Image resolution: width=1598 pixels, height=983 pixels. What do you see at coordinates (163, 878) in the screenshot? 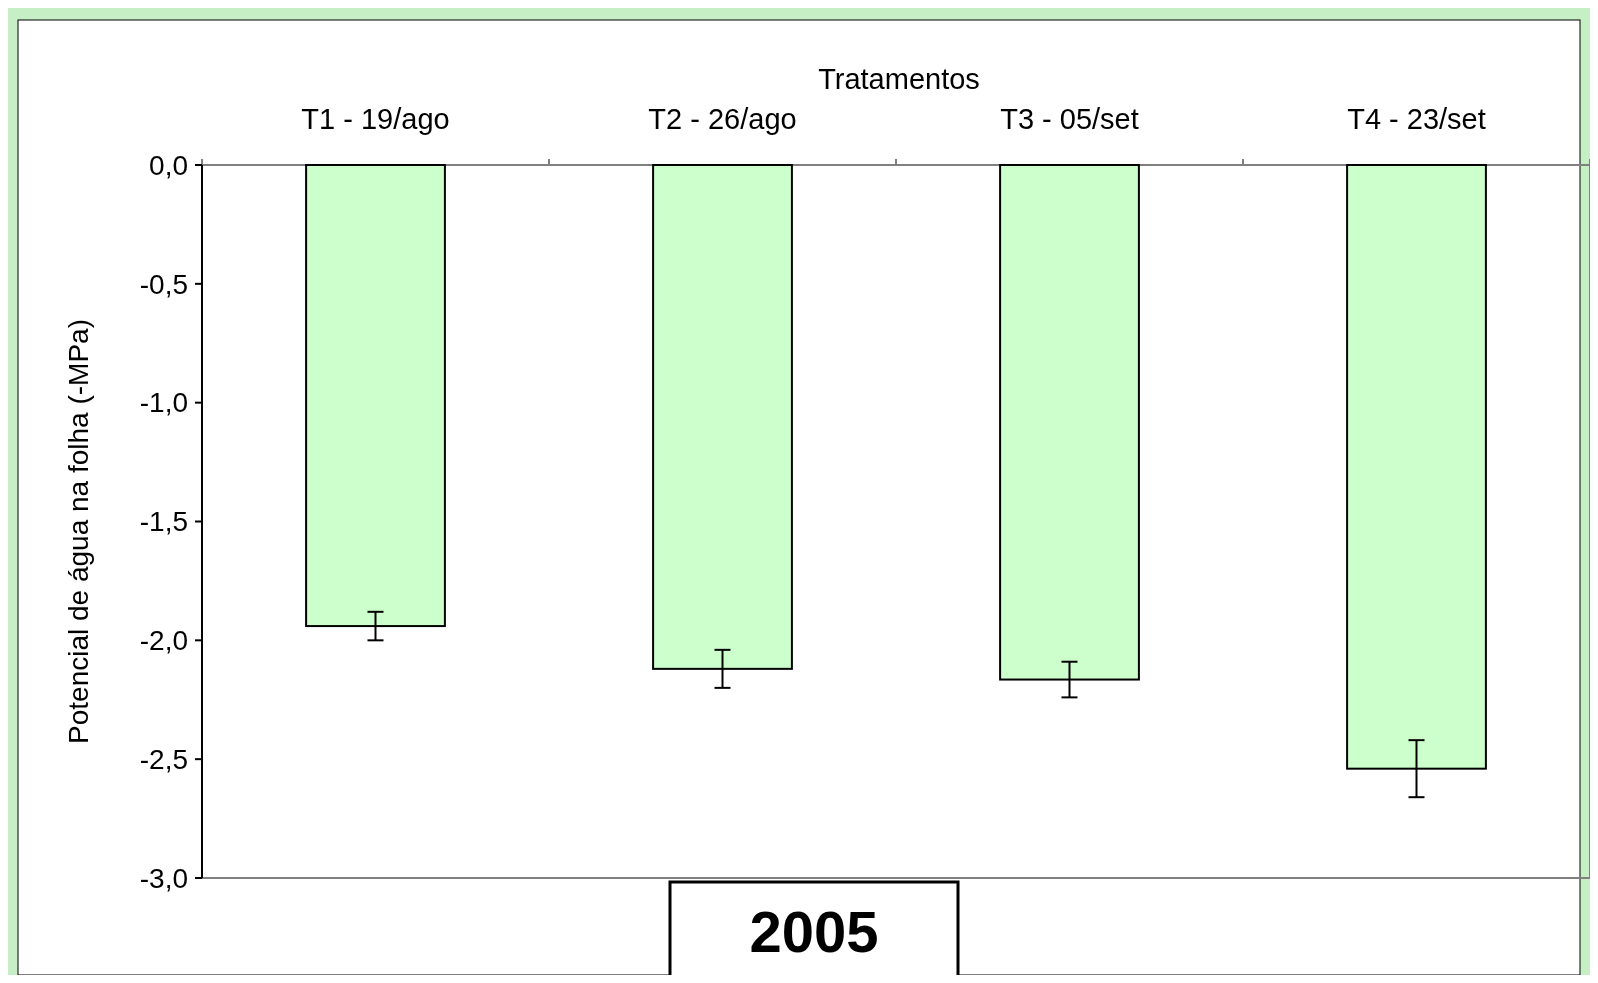
I see `y-tick-label: -3,0` at bounding box center [163, 878].